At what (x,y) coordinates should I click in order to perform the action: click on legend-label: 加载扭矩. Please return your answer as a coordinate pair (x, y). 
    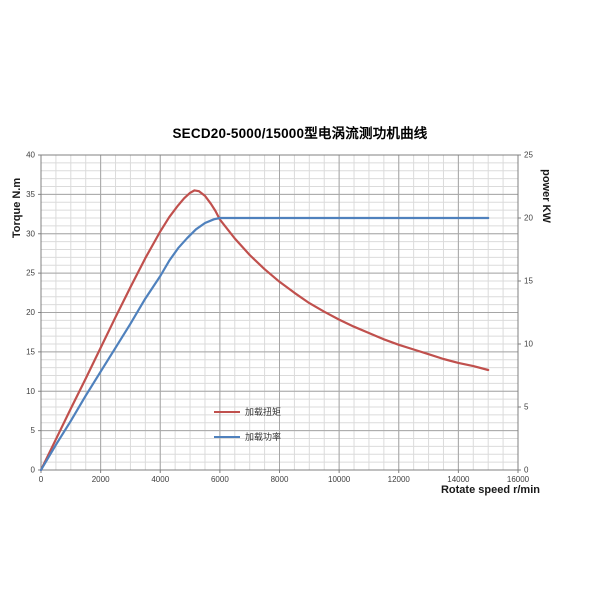
    Looking at the image, I should click on (263, 412).